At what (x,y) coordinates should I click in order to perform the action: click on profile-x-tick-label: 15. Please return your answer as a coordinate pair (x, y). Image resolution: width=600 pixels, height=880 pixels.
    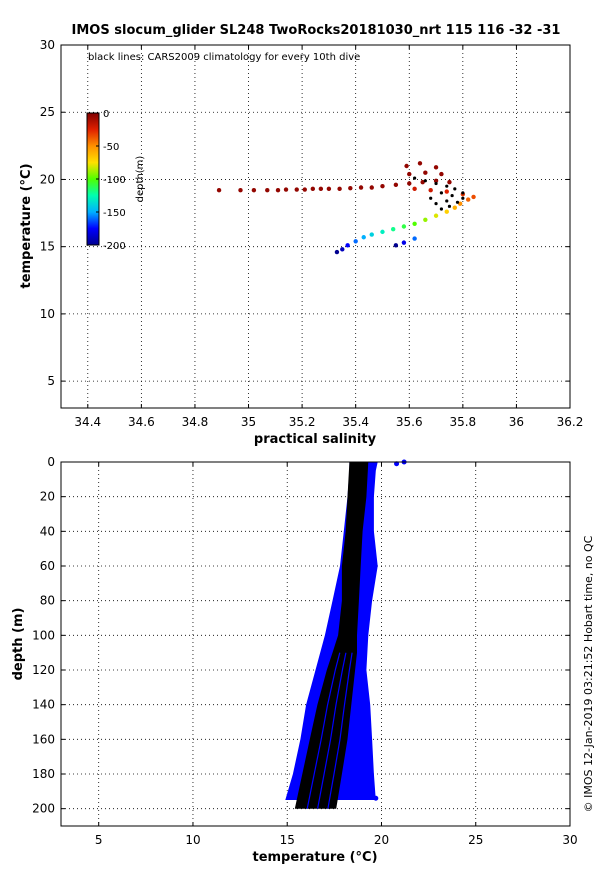
    Looking at the image, I should click on (287, 840).